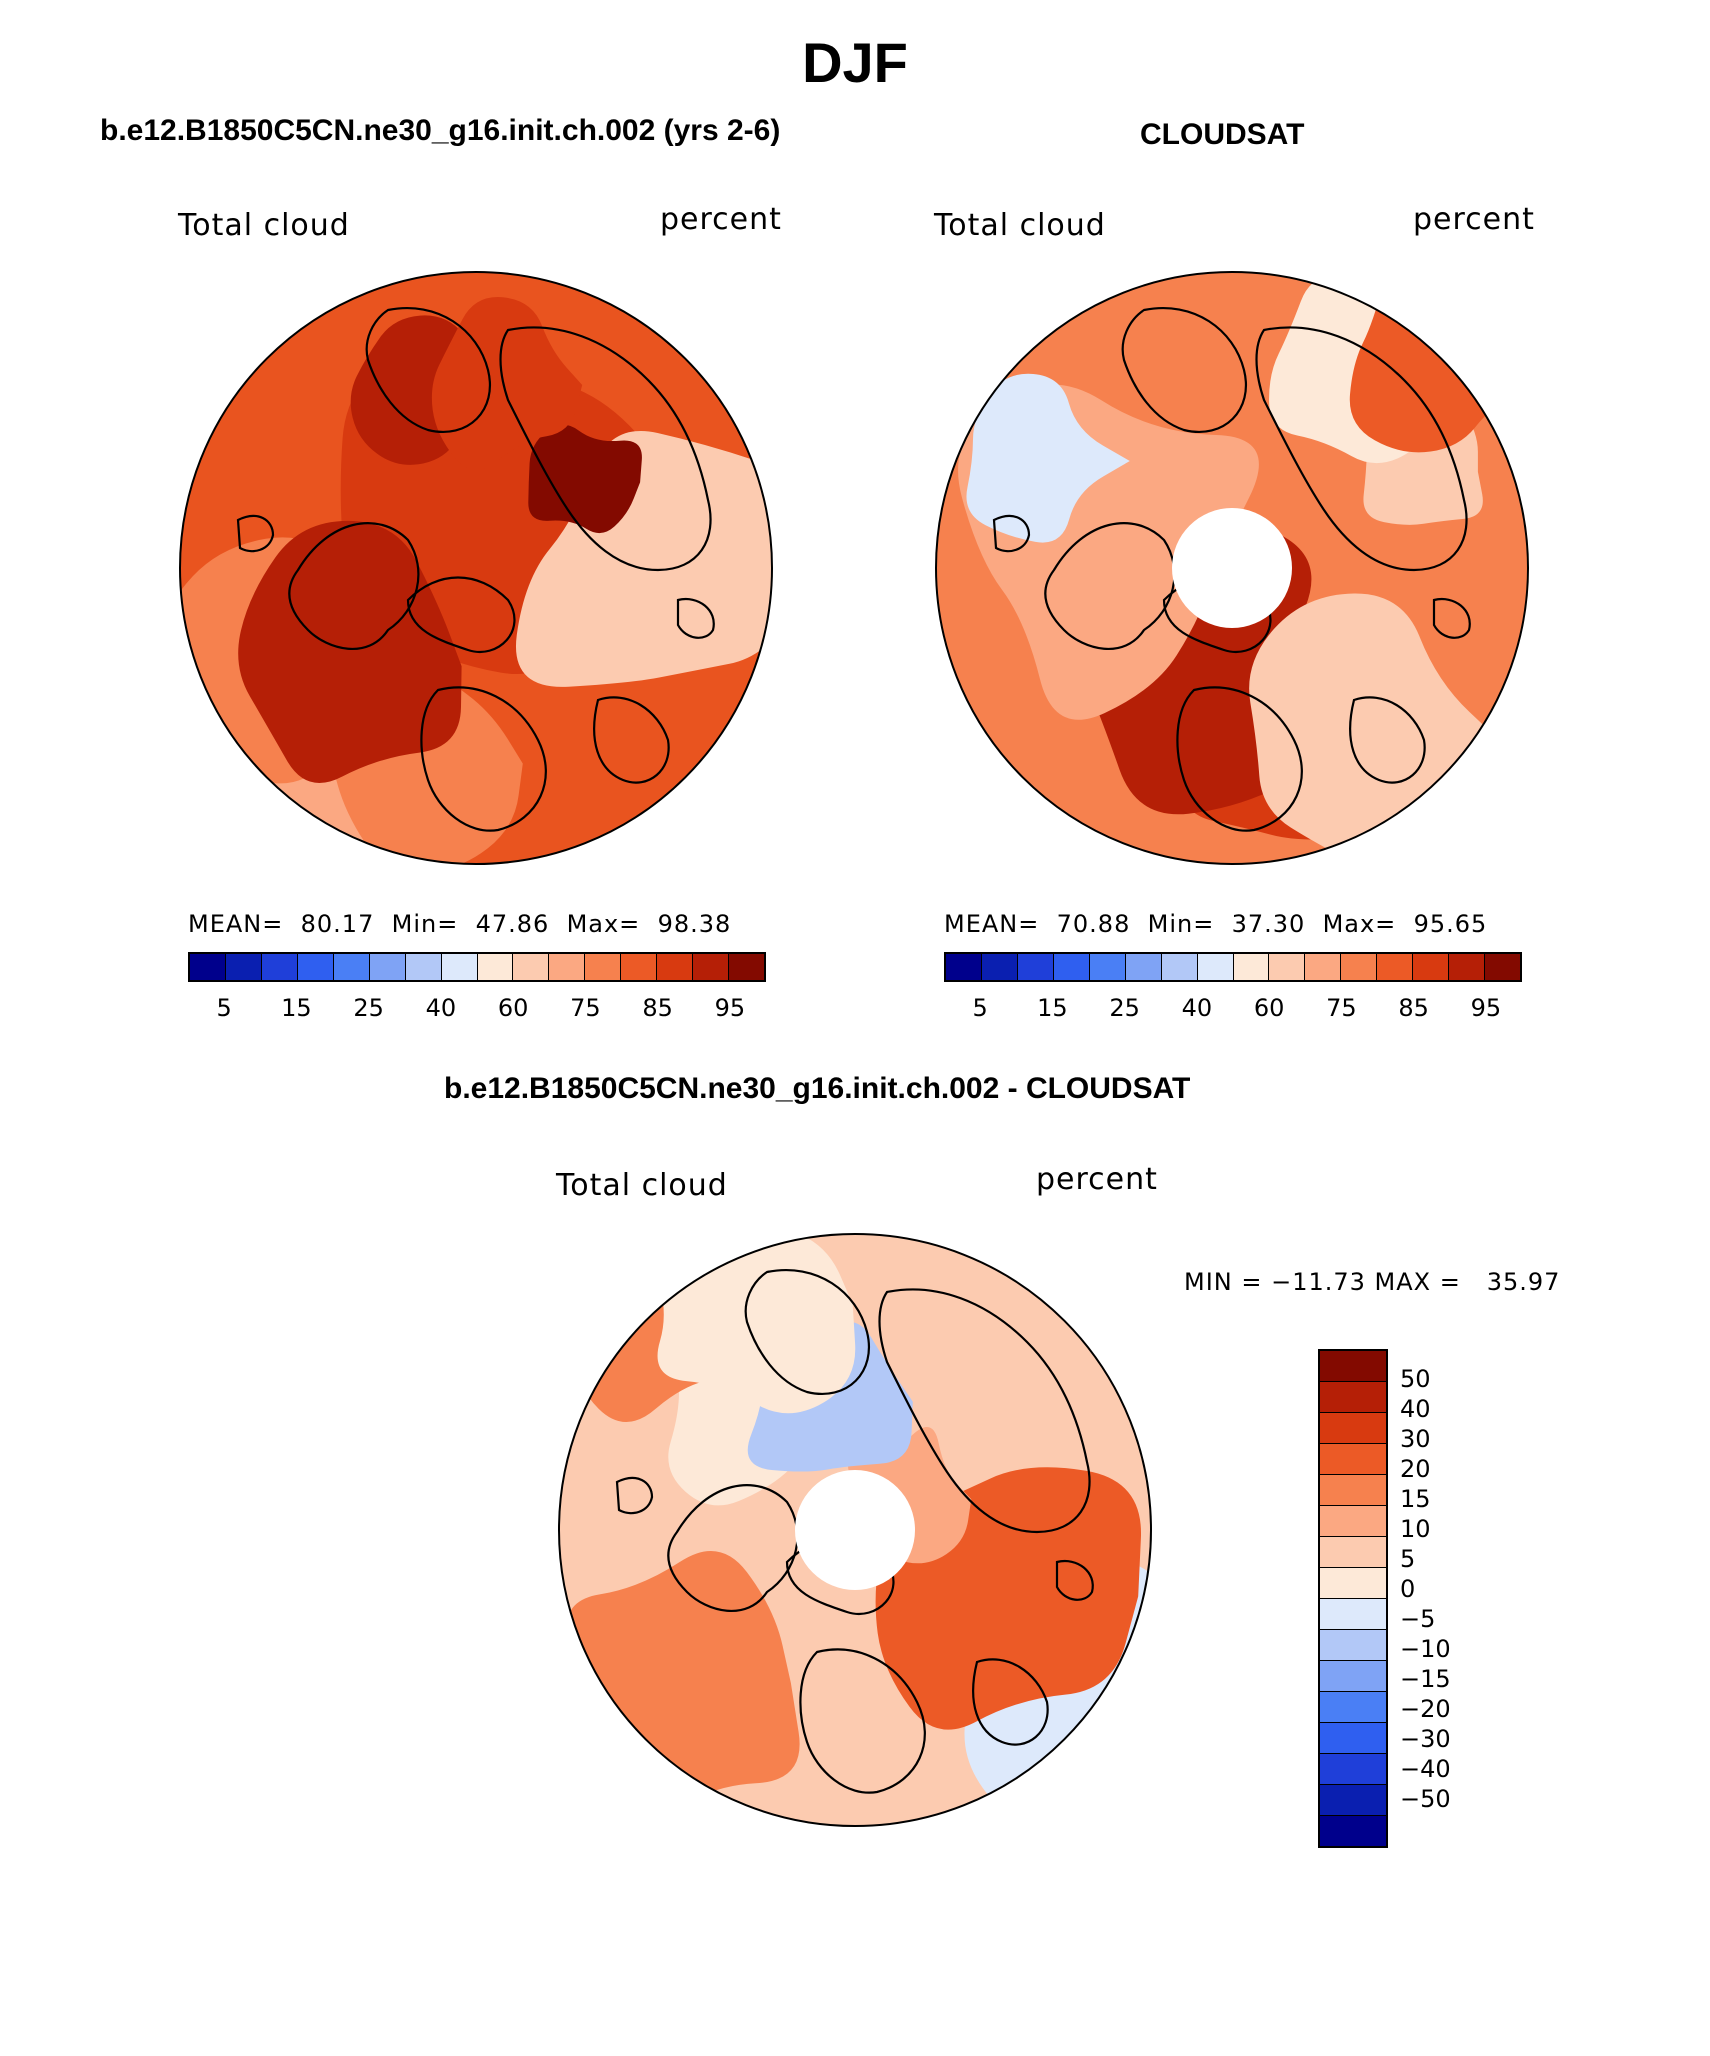  What do you see at coordinates (1415, 1499) in the screenshot?
I see `diff-colorbar-tick-label: 15` at bounding box center [1415, 1499].